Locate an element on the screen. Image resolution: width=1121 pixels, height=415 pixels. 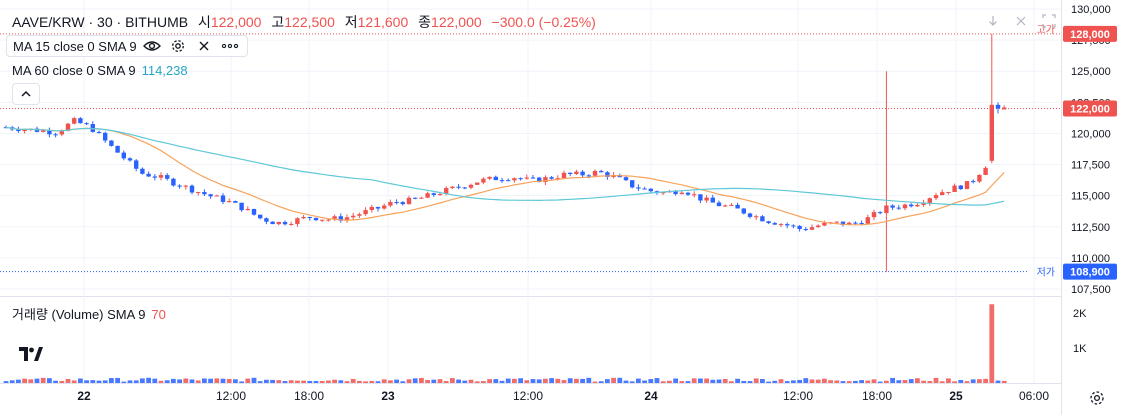
time-axis-label: 22 is located at coordinates (84, 396).